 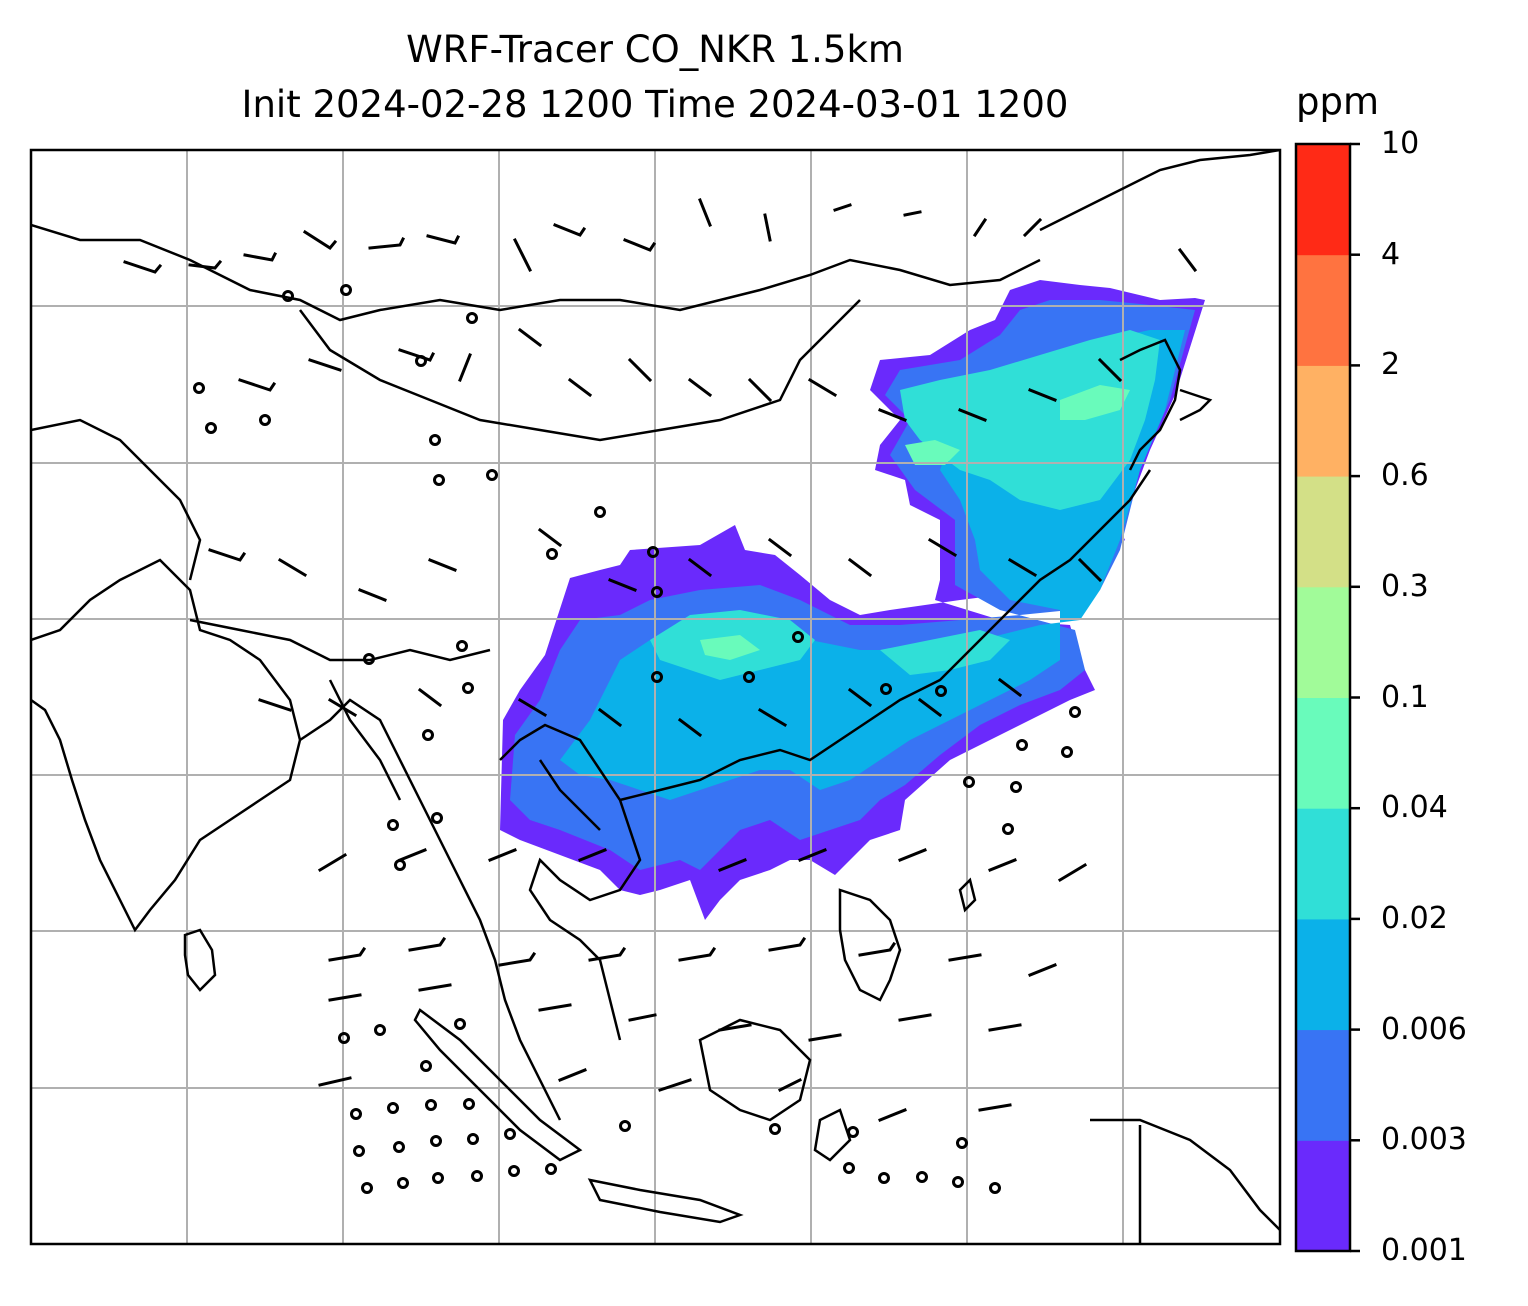 I want to click on border-central-asia, so click(x=116, y=499).